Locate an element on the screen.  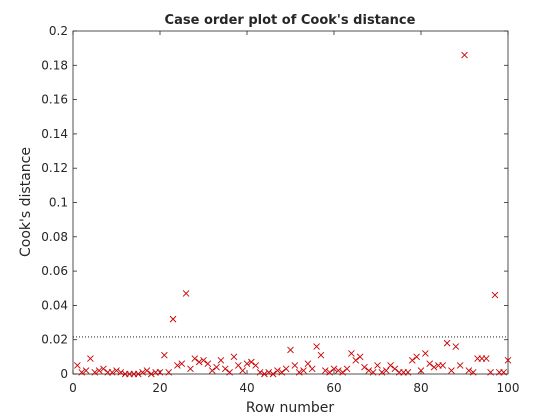
x-tick-label: 100 is located at coordinates (508, 388).